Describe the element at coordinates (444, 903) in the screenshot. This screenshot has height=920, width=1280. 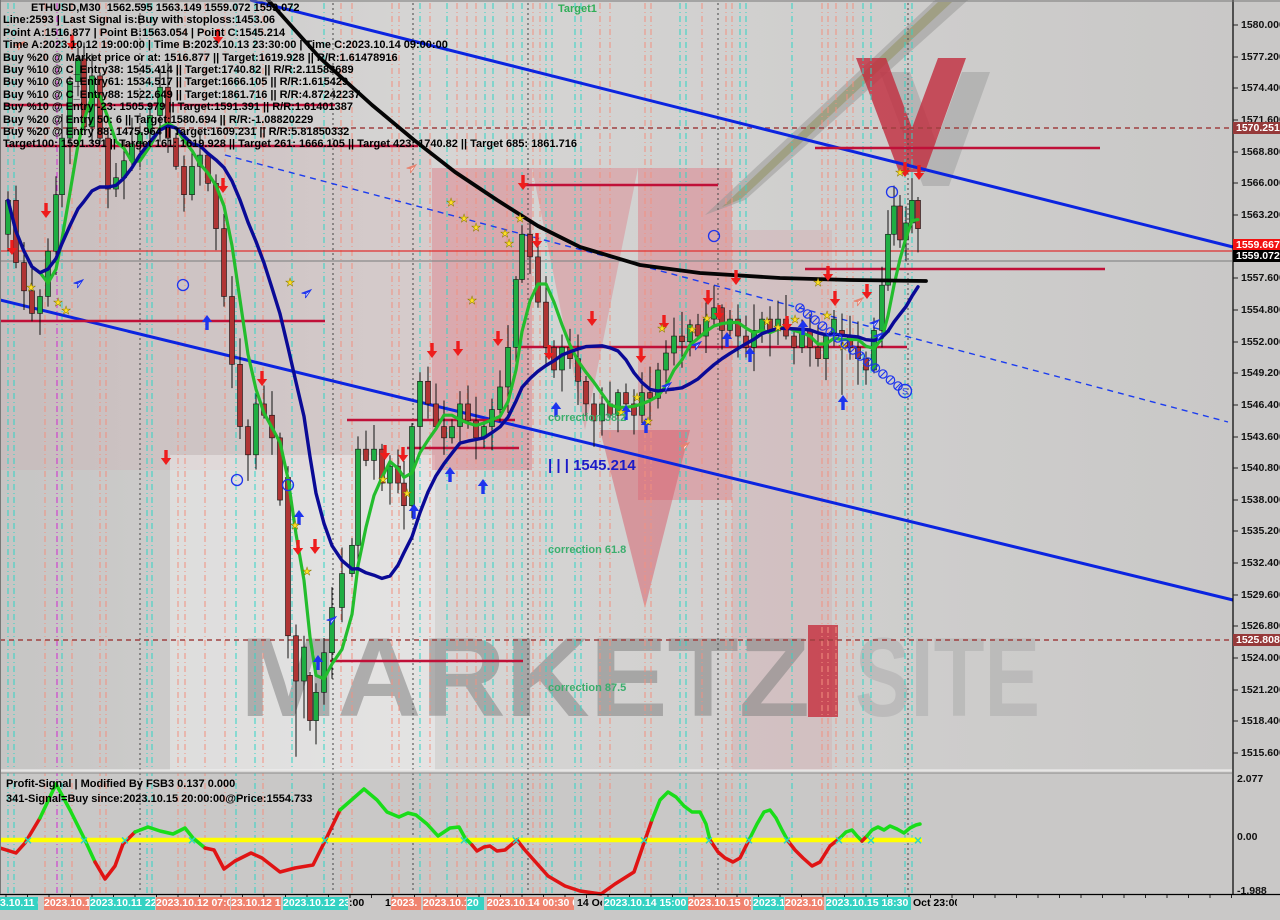
I see `time-axis-label: 2023.10.13` at that location.